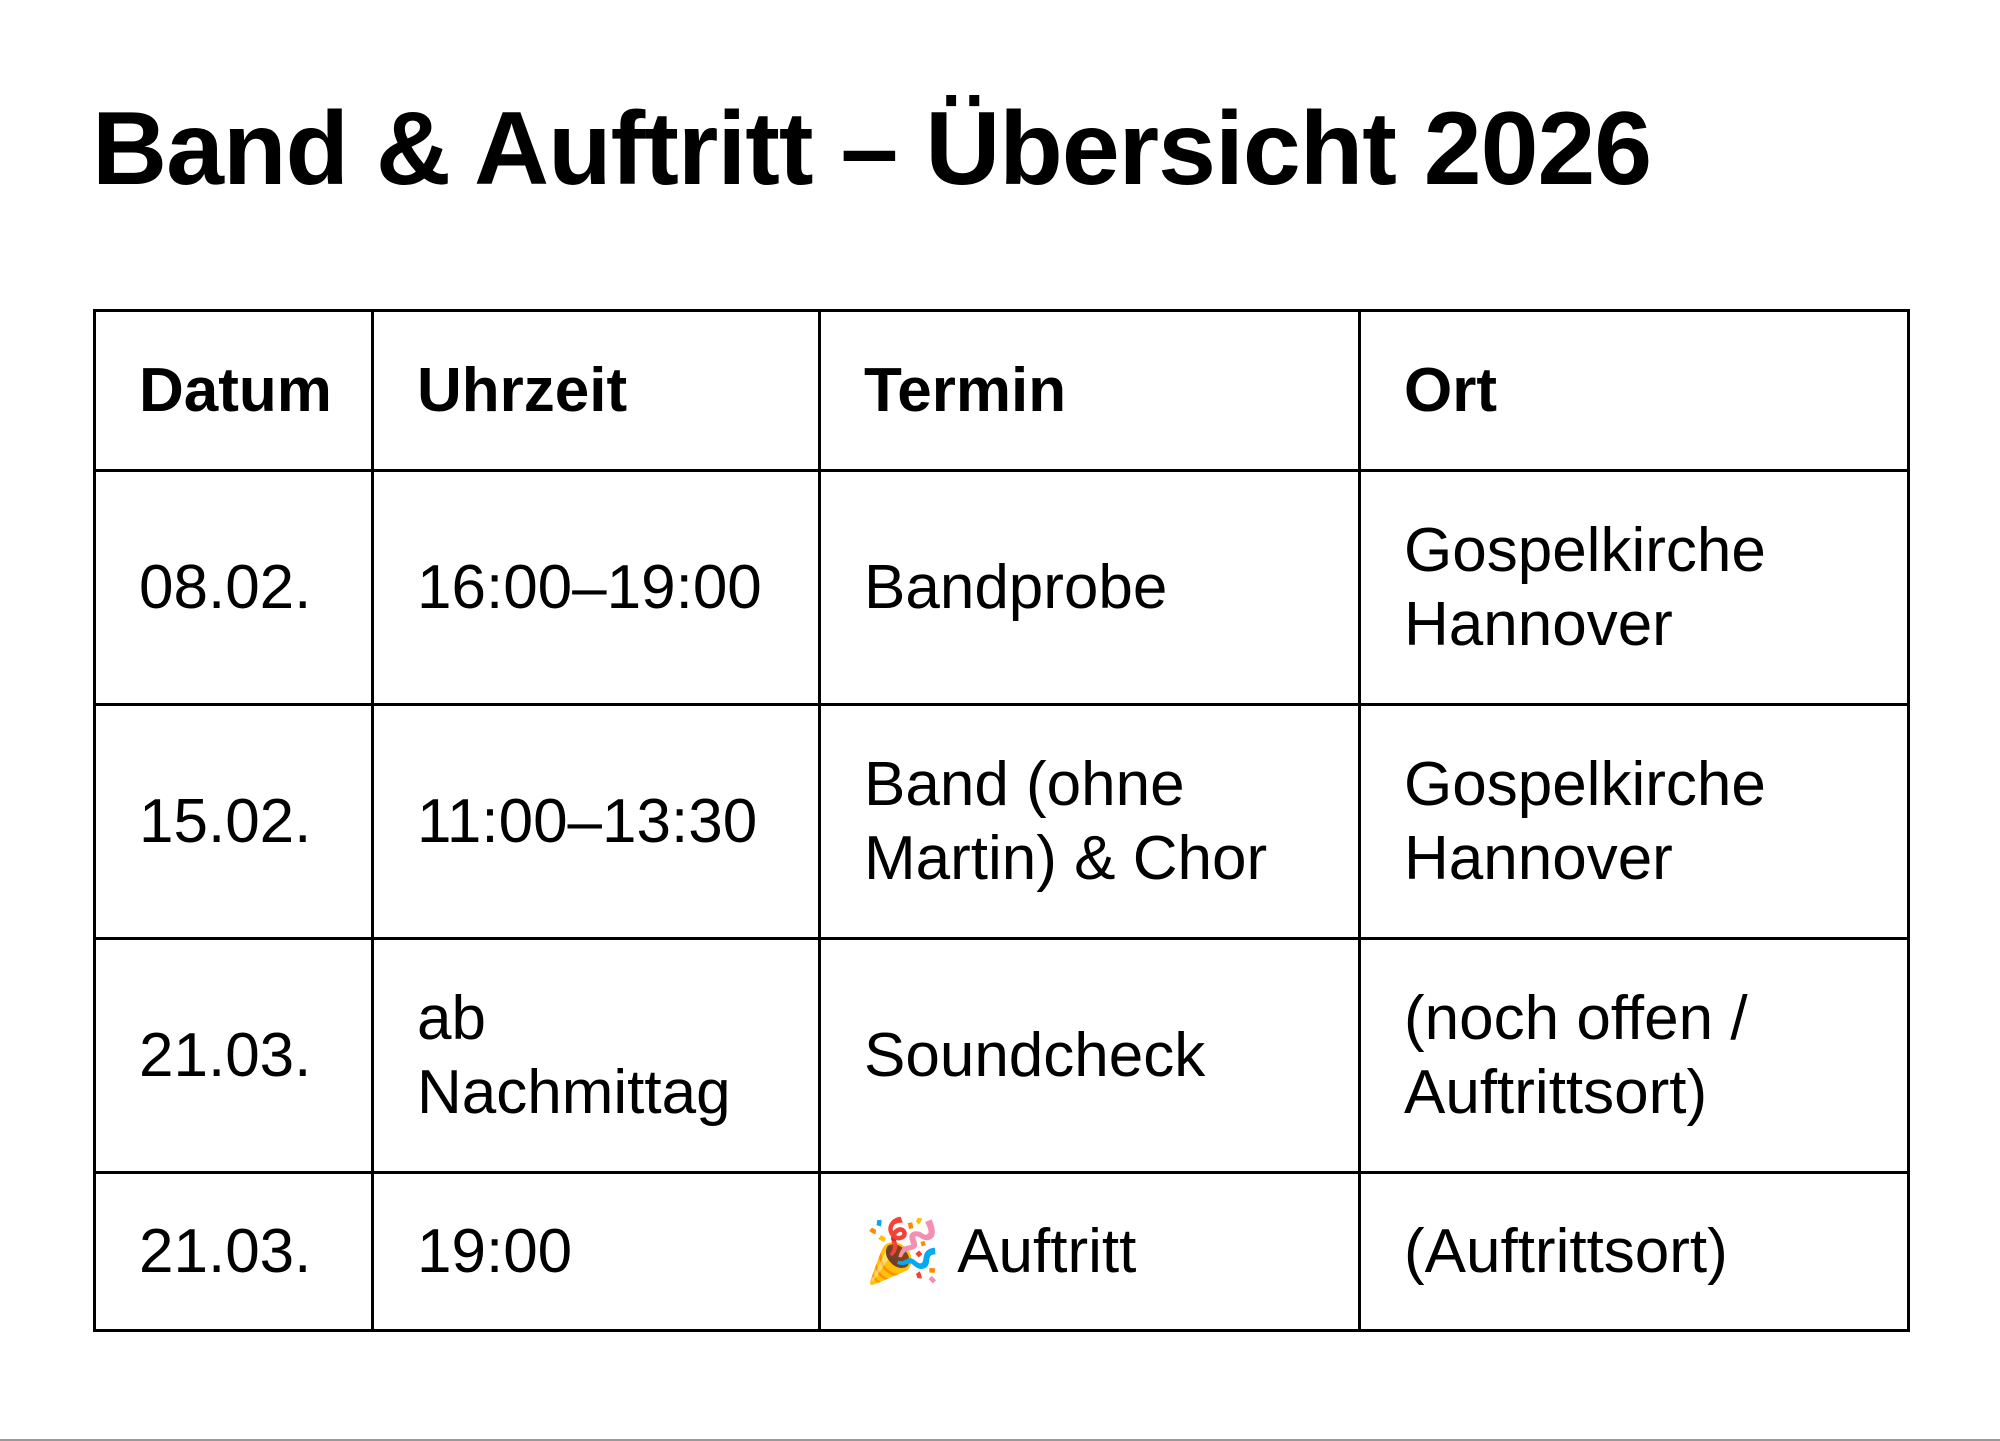 The image size is (2000, 1441). What do you see at coordinates (1634, 390) in the screenshot?
I see `header-ort: Ort` at bounding box center [1634, 390].